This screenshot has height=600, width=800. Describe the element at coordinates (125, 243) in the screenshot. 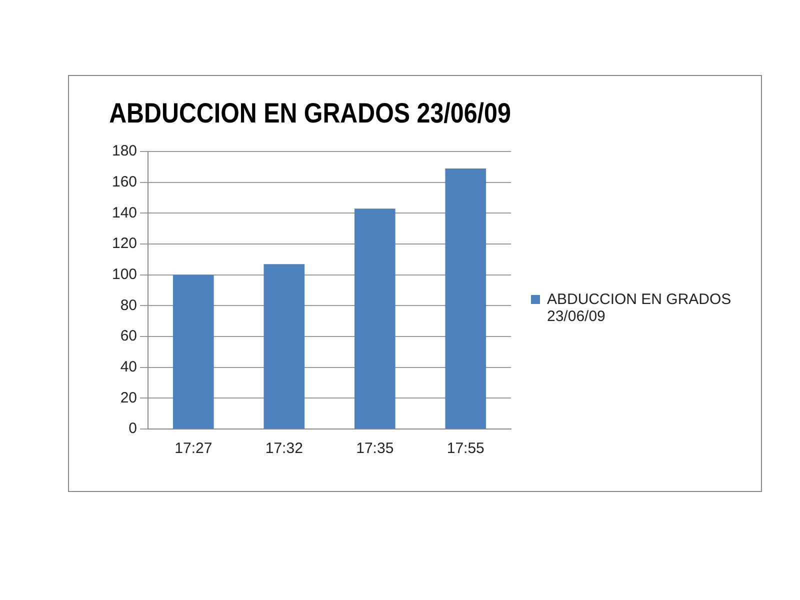

I see `y-tick-label: 120` at that location.